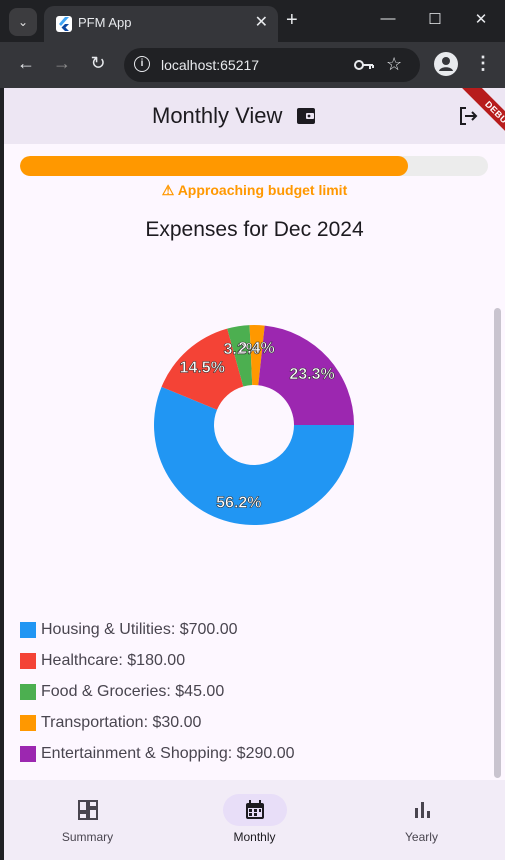 This screenshot has width=505, height=860. I want to click on budget-progress-fill, so click(214, 166).